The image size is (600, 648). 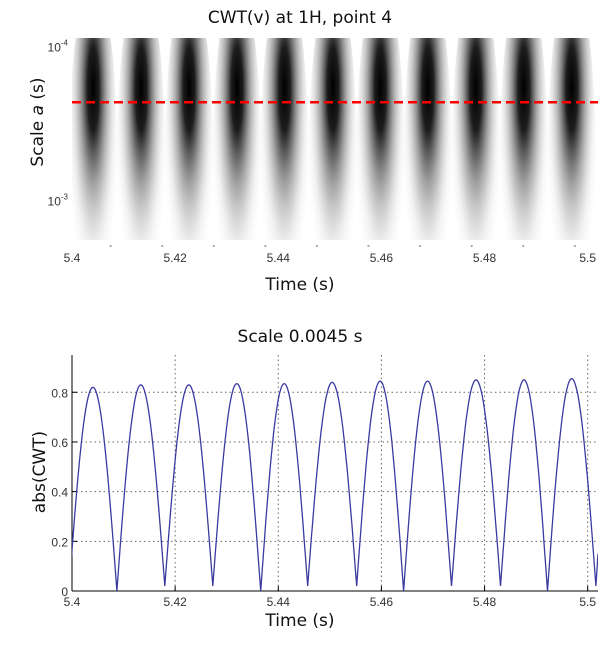 I want to click on ytick-label: 10⁻³, so click(x=58, y=201).